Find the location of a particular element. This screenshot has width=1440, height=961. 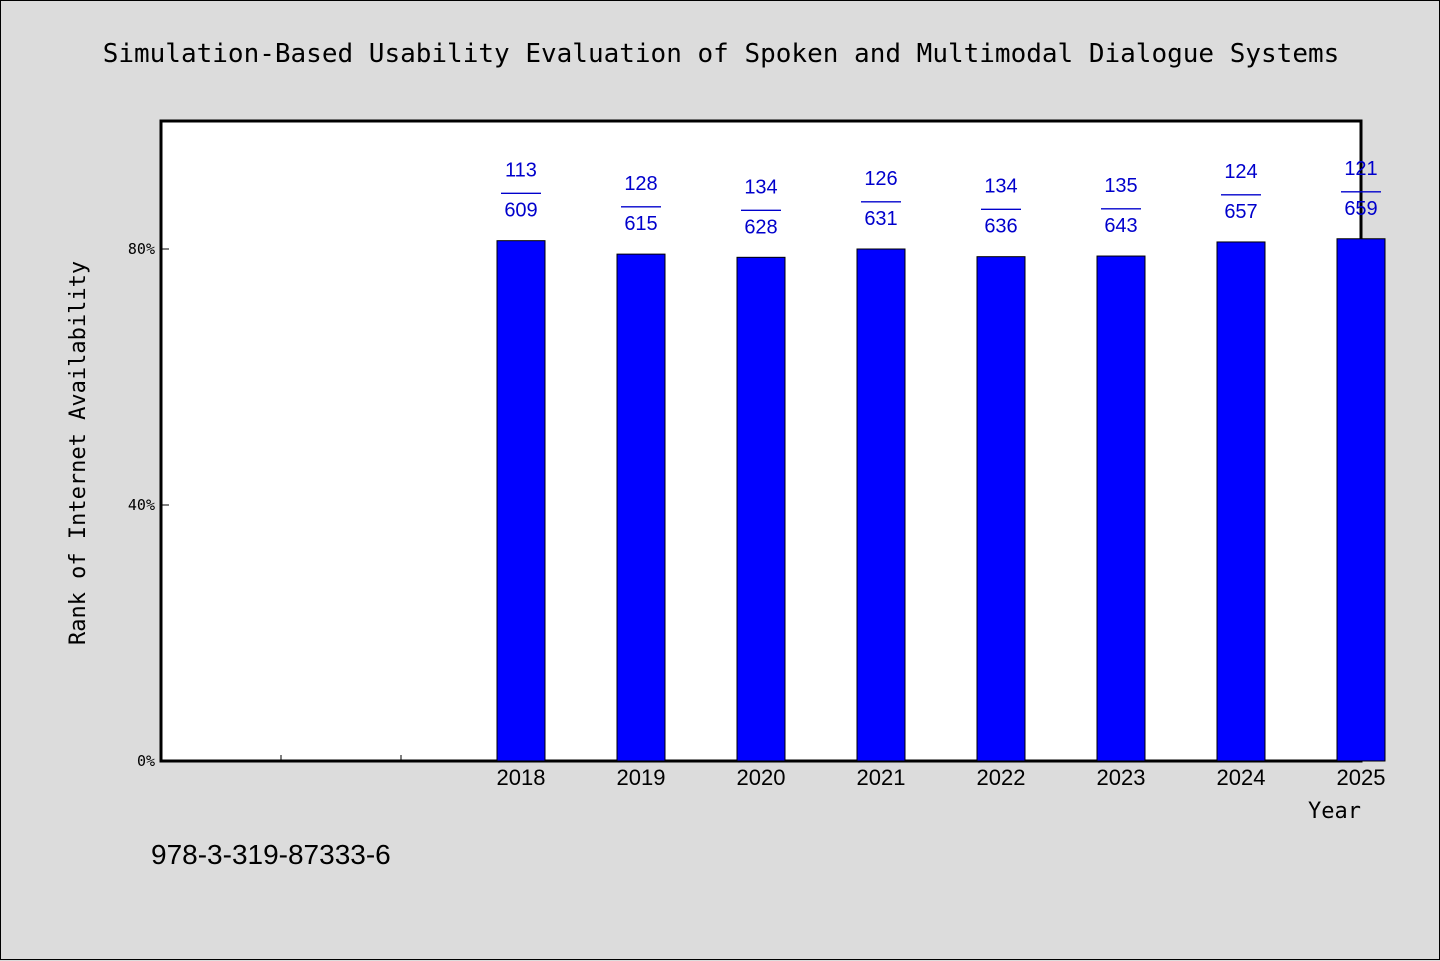

x-tick-label: 2023 is located at coordinates (1121, 777).